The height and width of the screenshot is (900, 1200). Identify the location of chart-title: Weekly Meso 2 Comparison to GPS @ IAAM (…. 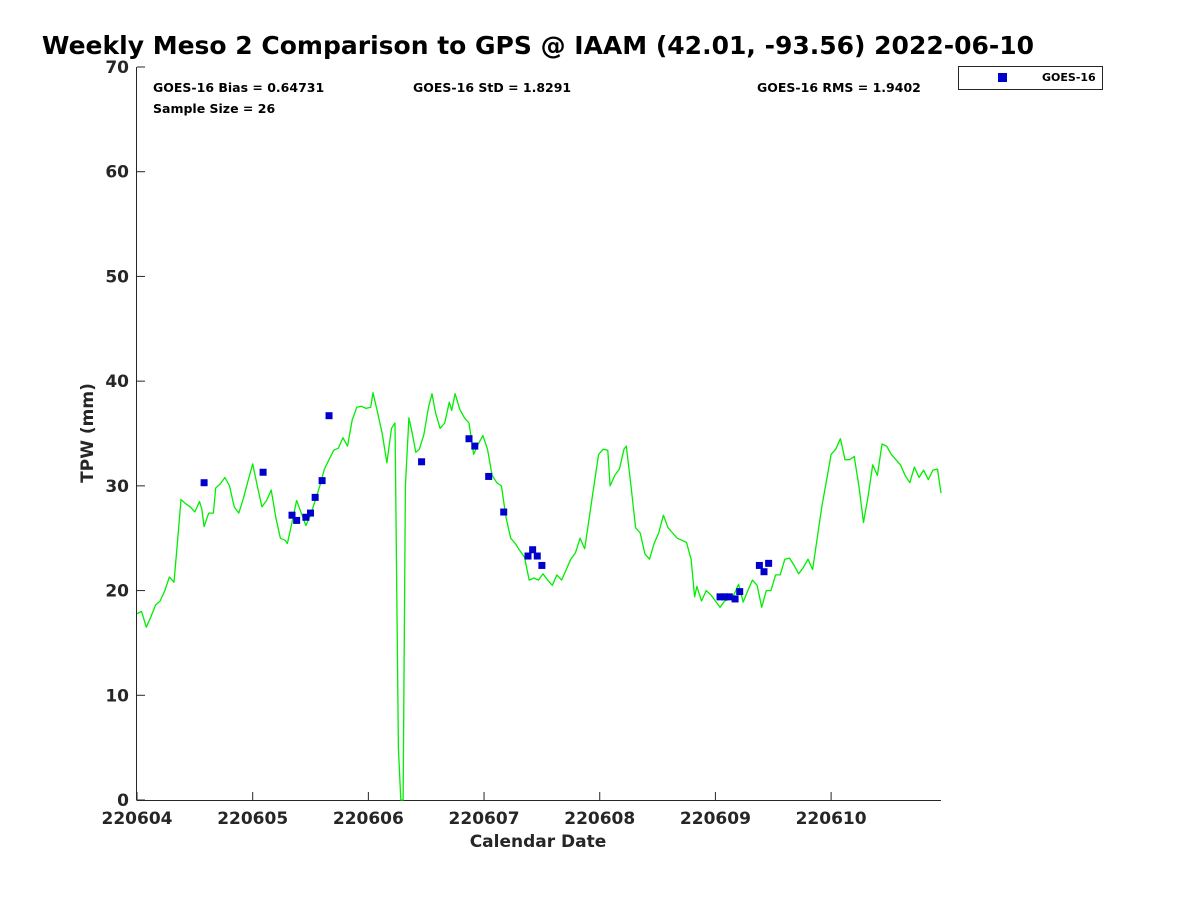
(538, 45).